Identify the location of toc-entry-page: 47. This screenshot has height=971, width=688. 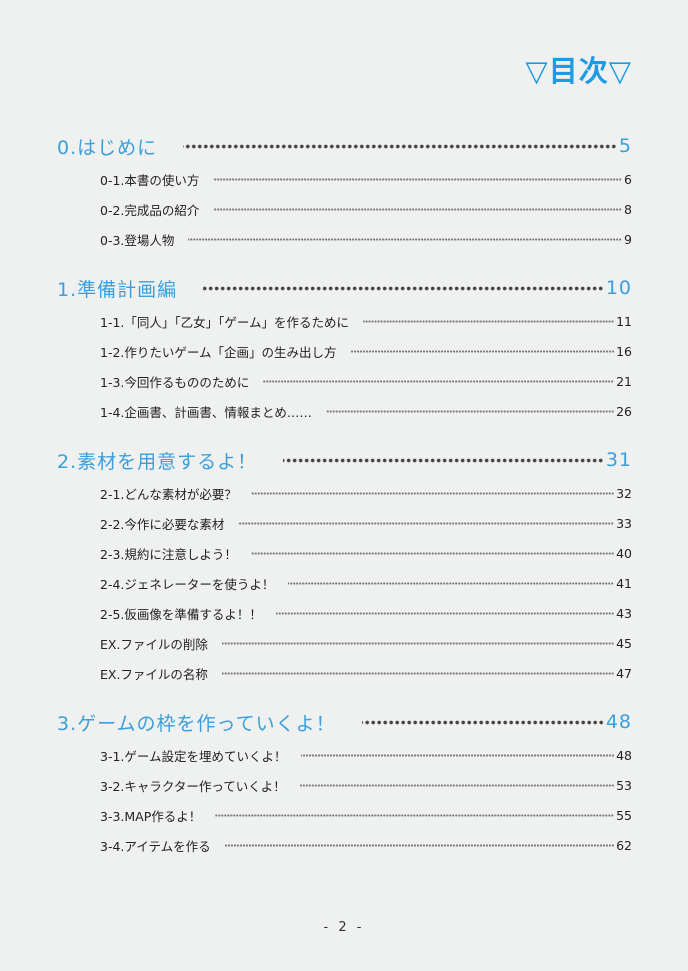
(624, 673).